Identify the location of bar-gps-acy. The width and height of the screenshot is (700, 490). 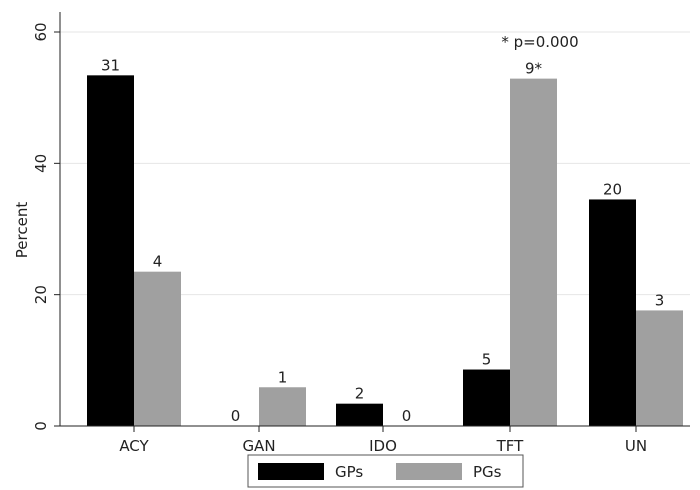
(110, 250).